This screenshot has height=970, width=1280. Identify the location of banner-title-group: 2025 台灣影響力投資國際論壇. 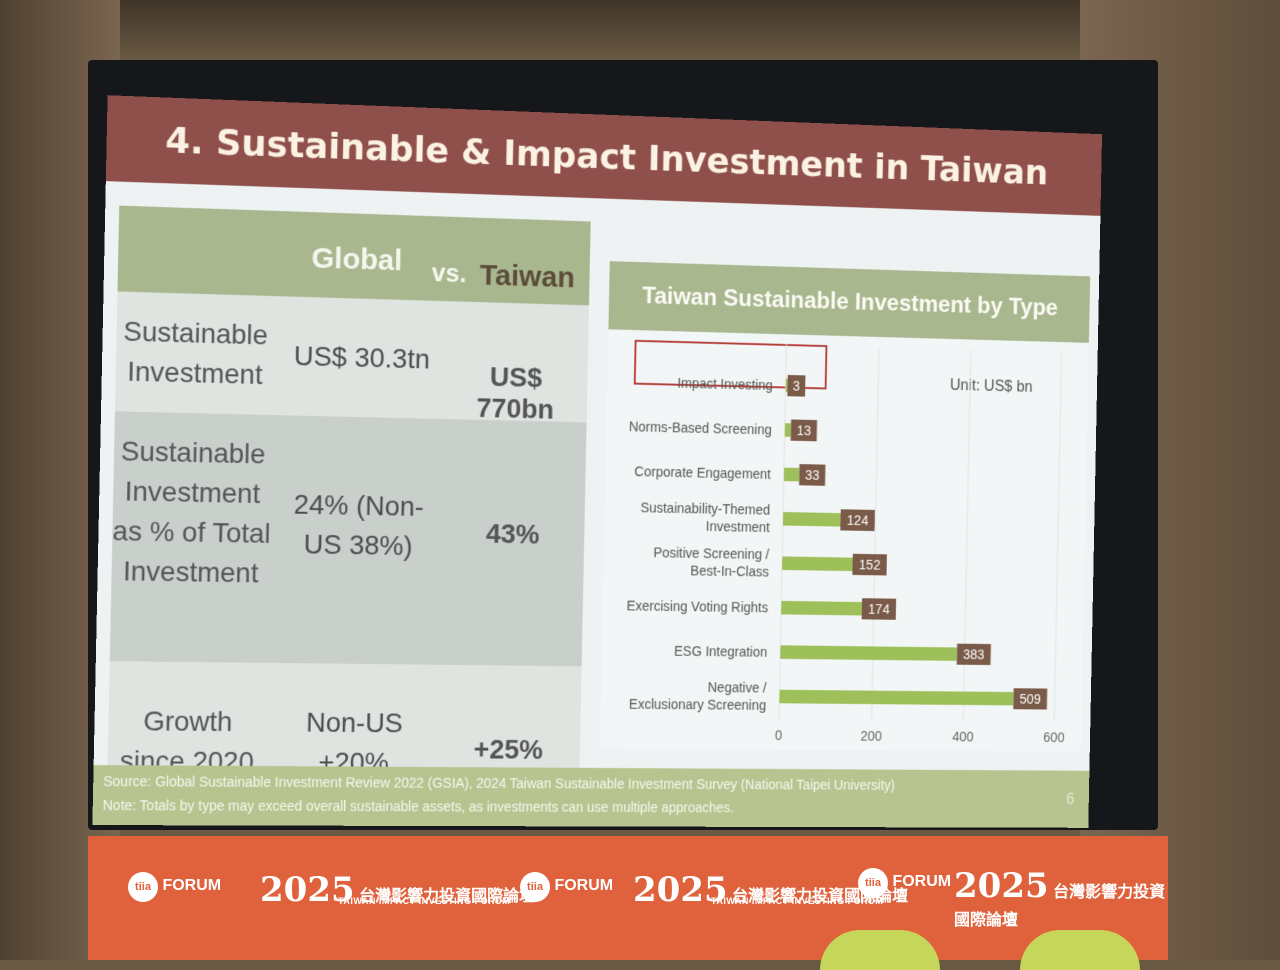
(1061, 898).